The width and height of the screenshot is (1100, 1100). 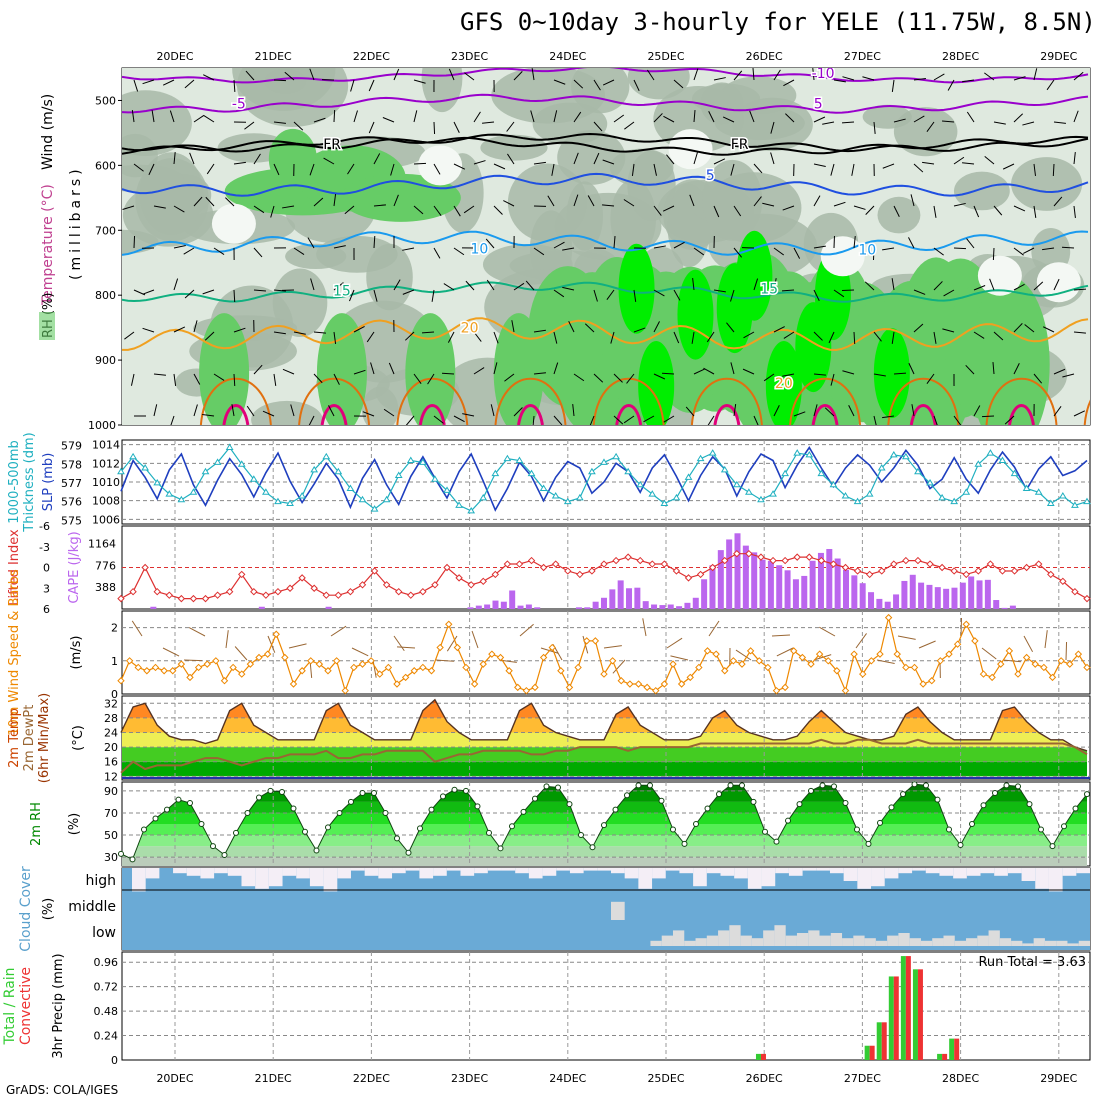 What do you see at coordinates (872, 1052) in the screenshot?
I see `precip-conv-bar` at bounding box center [872, 1052].